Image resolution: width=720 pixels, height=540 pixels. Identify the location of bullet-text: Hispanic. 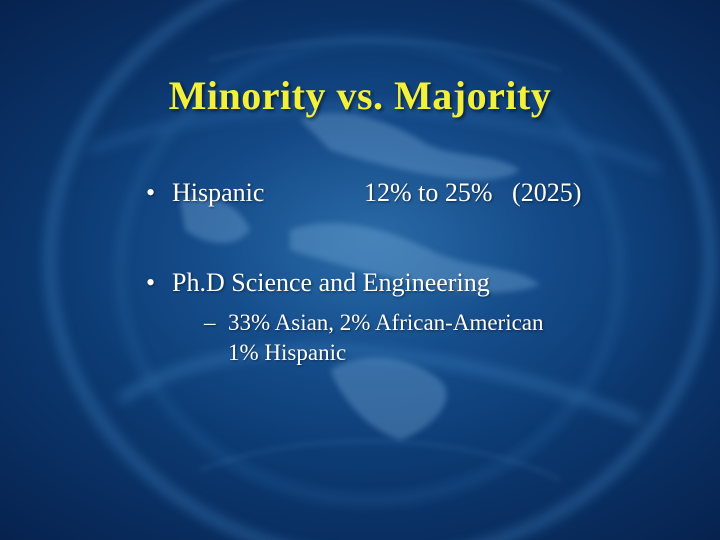
(218, 192).